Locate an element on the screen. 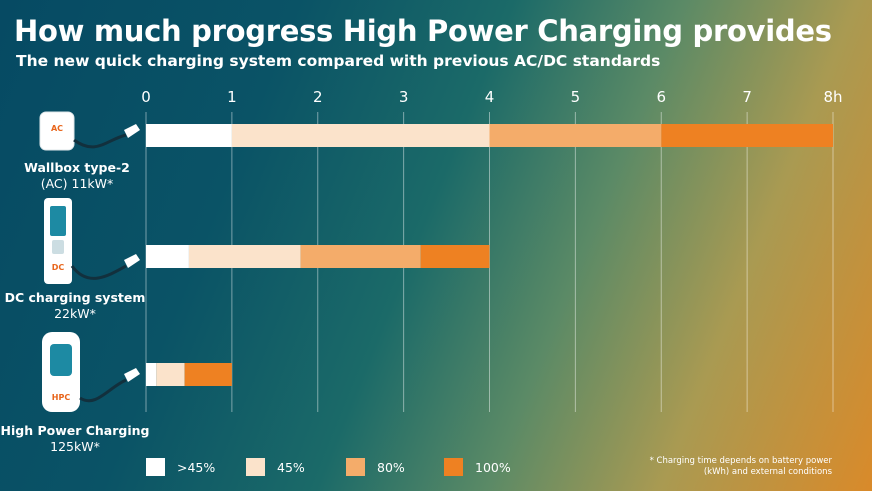 The height and width of the screenshot is (491, 872). legend-item: 100% is located at coordinates (494, 467).